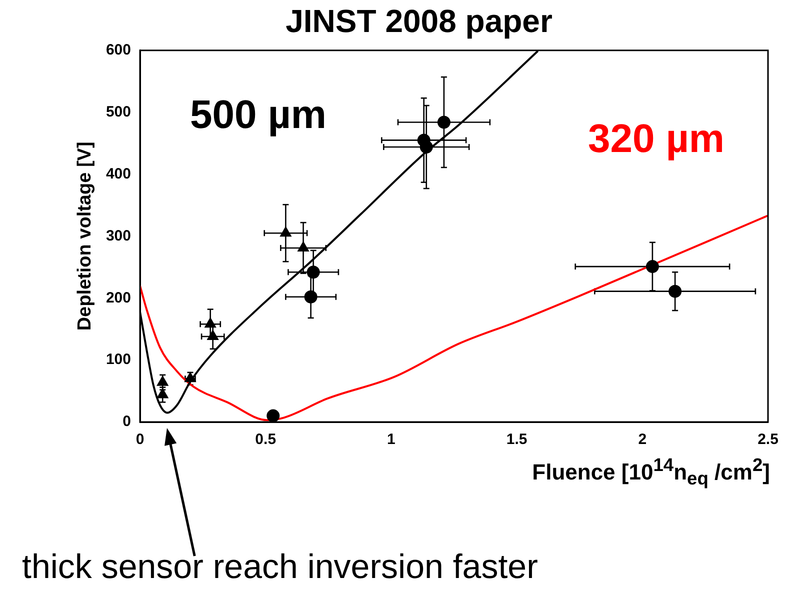 The image size is (792, 601). Describe the element at coordinates (280, 567) in the screenshot. I see `text: thick sensor reach inversion faster` at that location.